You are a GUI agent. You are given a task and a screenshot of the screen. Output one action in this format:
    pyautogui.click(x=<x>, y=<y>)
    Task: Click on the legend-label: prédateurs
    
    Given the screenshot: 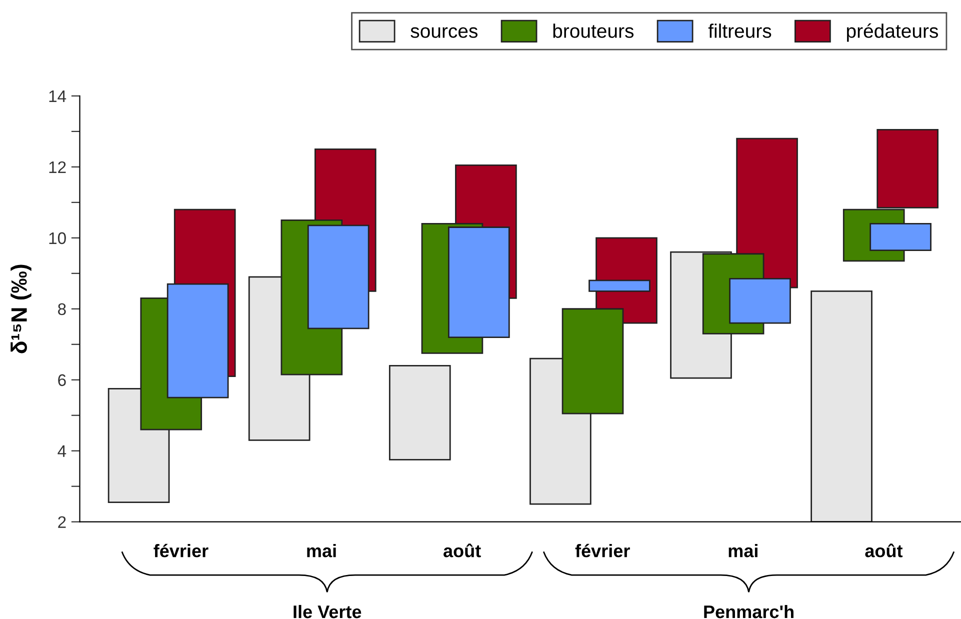 What is the action you would take?
    pyautogui.click(x=892, y=32)
    